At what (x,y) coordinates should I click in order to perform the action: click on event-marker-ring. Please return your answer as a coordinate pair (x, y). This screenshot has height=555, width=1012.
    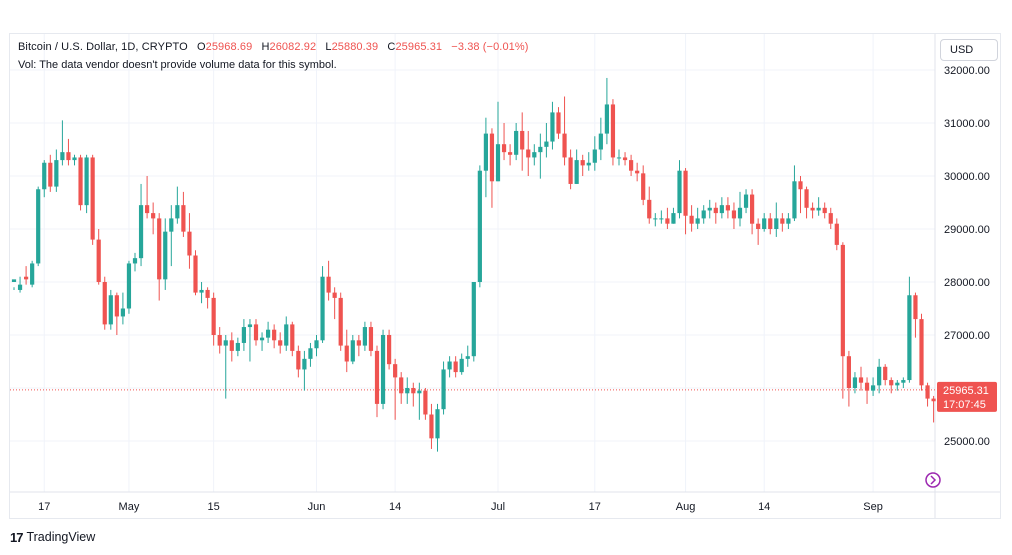
    Looking at the image, I should click on (933, 480).